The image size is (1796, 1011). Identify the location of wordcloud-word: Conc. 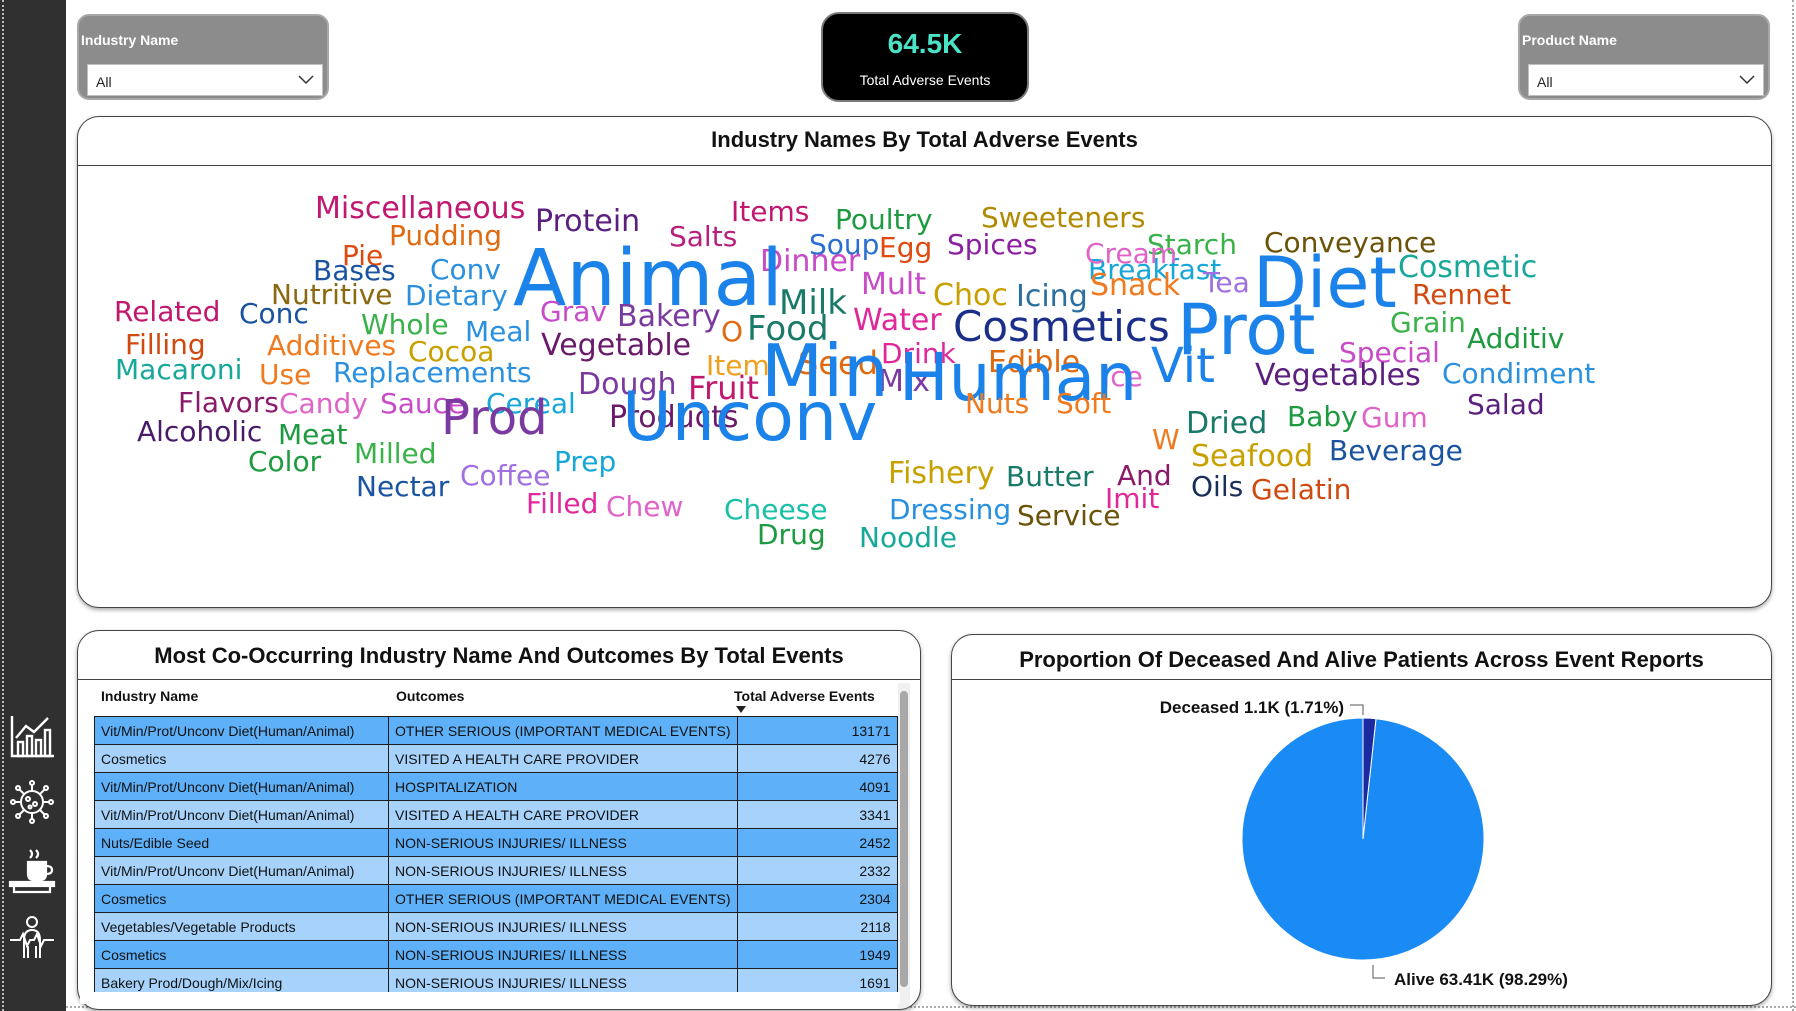
(274, 314).